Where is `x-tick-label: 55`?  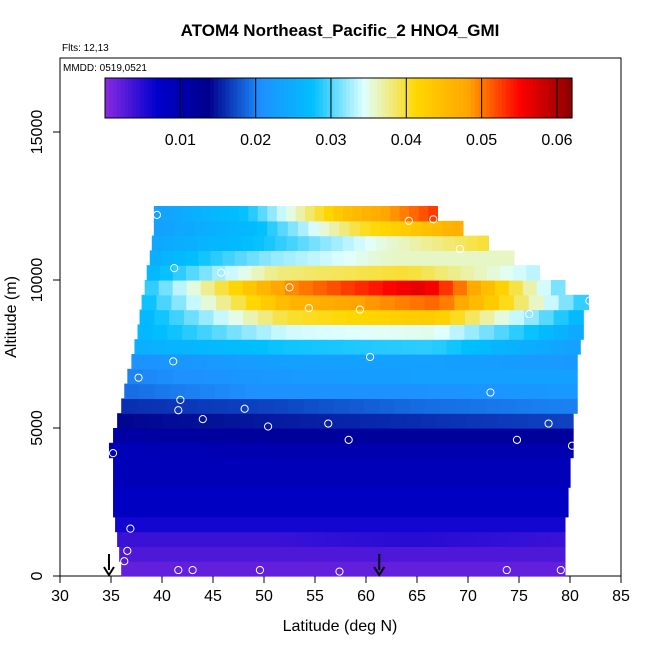
x-tick-label: 55 is located at coordinates (315, 596).